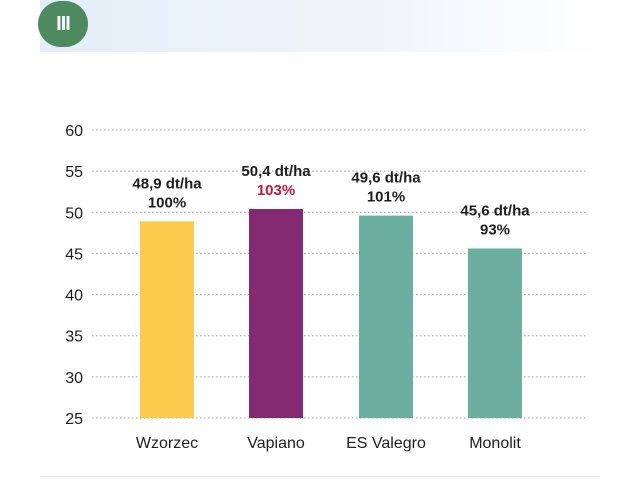  What do you see at coordinates (495, 229) in the screenshot?
I see `data-label-percent: 93%` at bounding box center [495, 229].